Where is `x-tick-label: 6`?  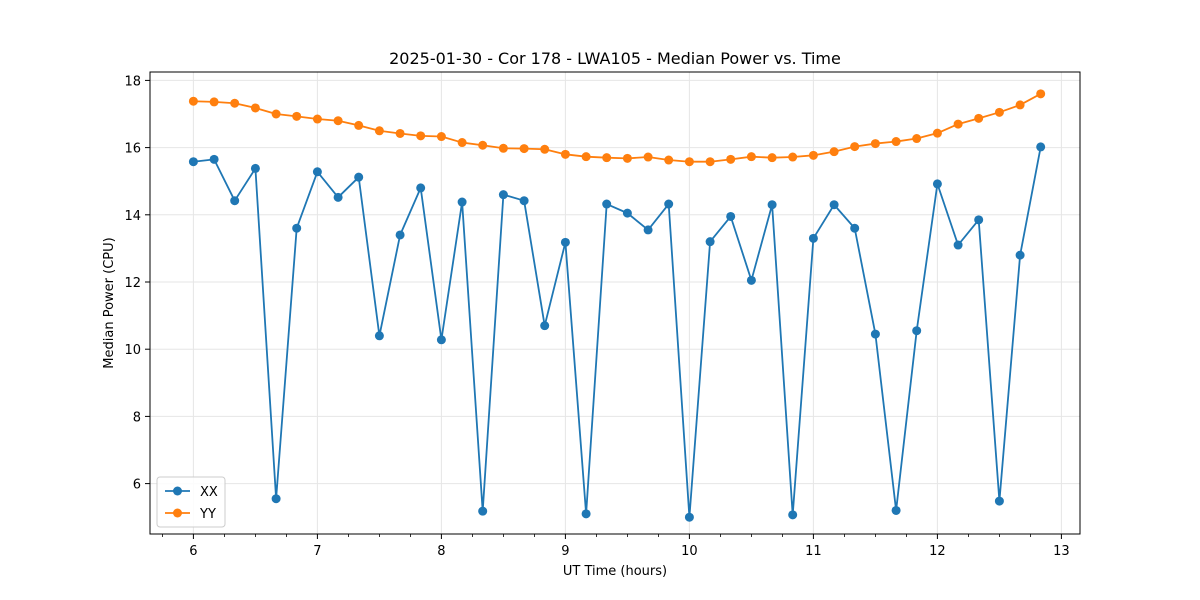
x-tick-label: 6 is located at coordinates (193, 551).